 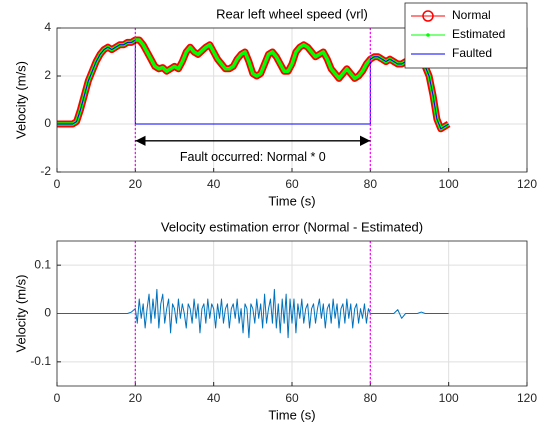 What do you see at coordinates (292, 13) in the screenshot?
I see `chart-title: Rear left wheel speed (vrl)` at bounding box center [292, 13].